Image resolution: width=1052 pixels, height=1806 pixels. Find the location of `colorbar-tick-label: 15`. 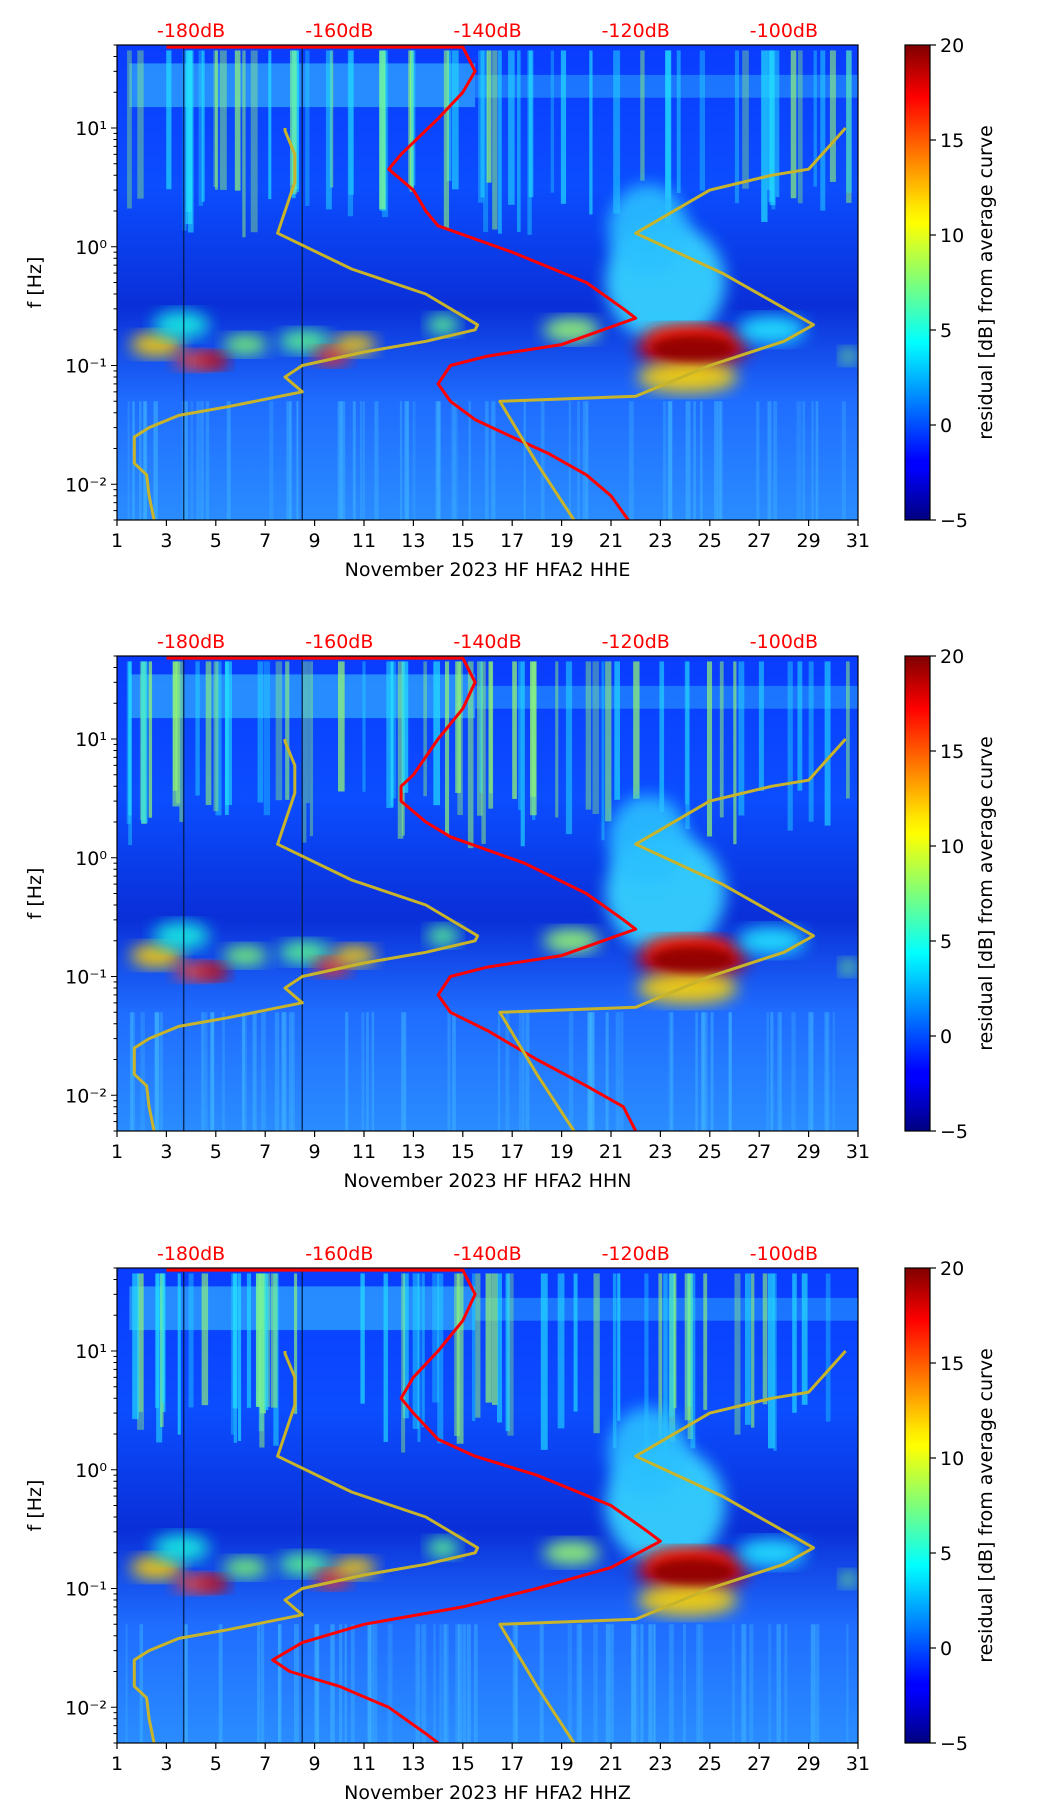

colorbar-tick-label: 15 is located at coordinates (952, 752).